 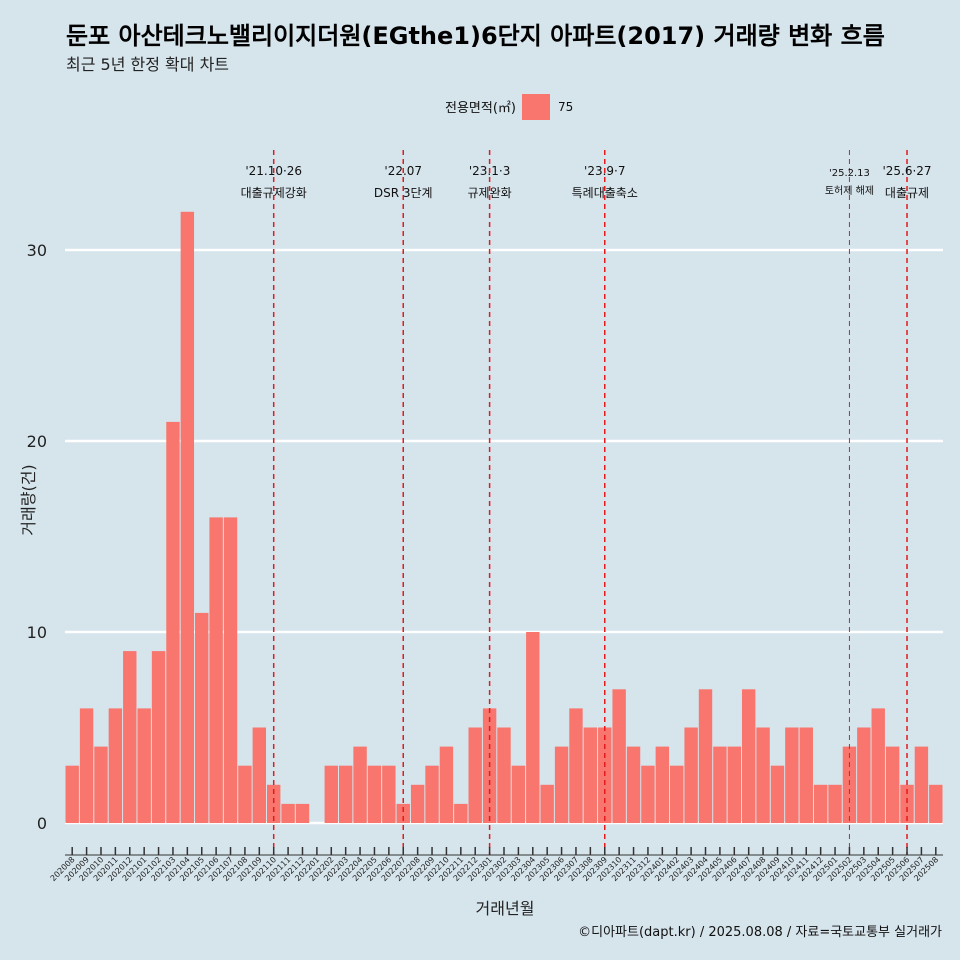 I want to click on y-axis: 0 10 20 30, so click(x=37, y=537).